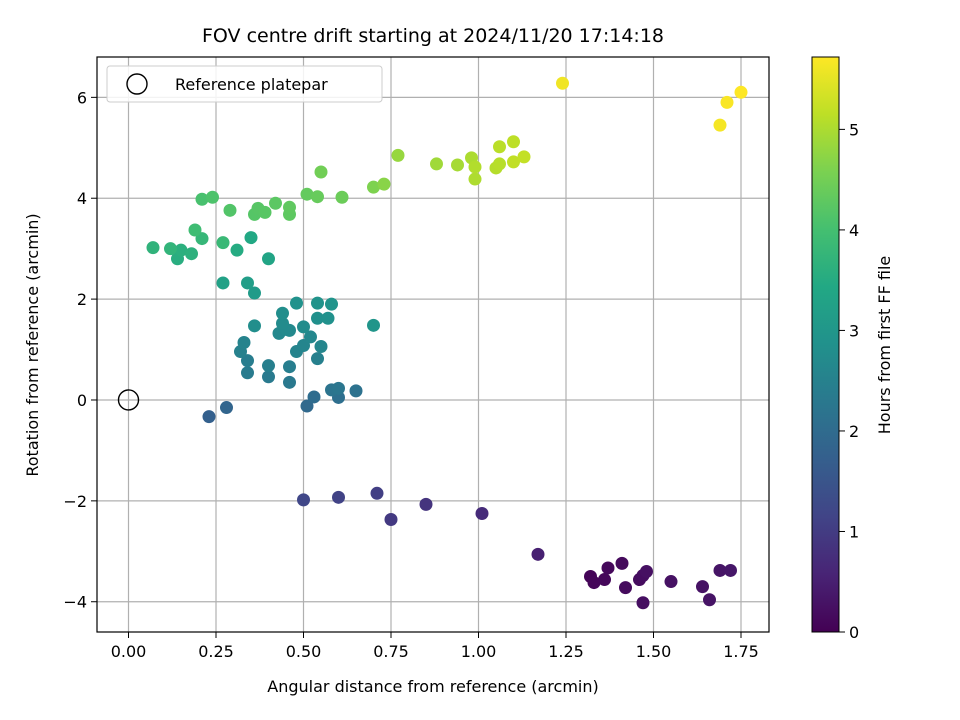  I want to click on colorbar-tick-label: 2, so click(854, 431).